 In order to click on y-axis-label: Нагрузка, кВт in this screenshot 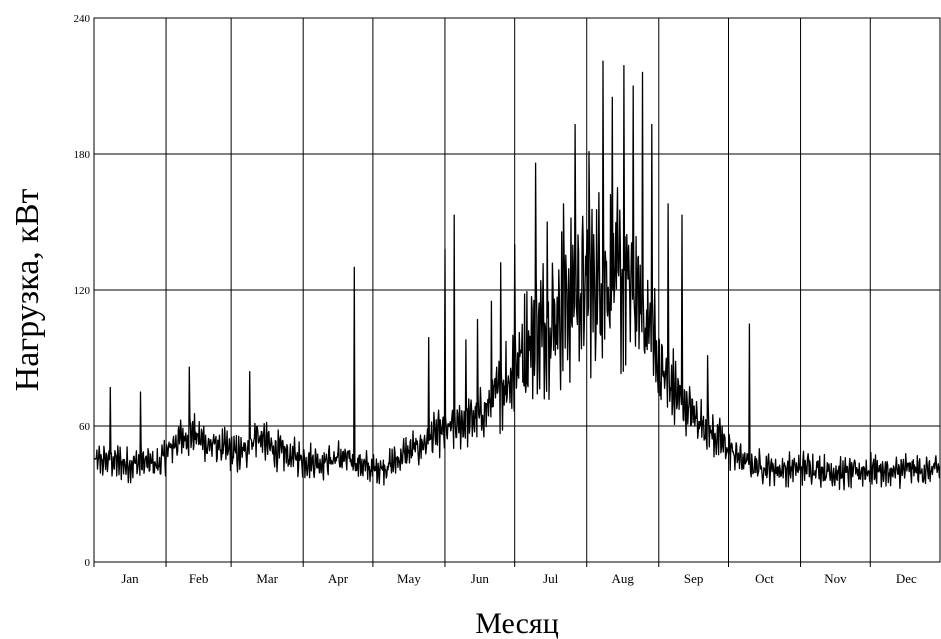, I will do `click(27, 290)`.